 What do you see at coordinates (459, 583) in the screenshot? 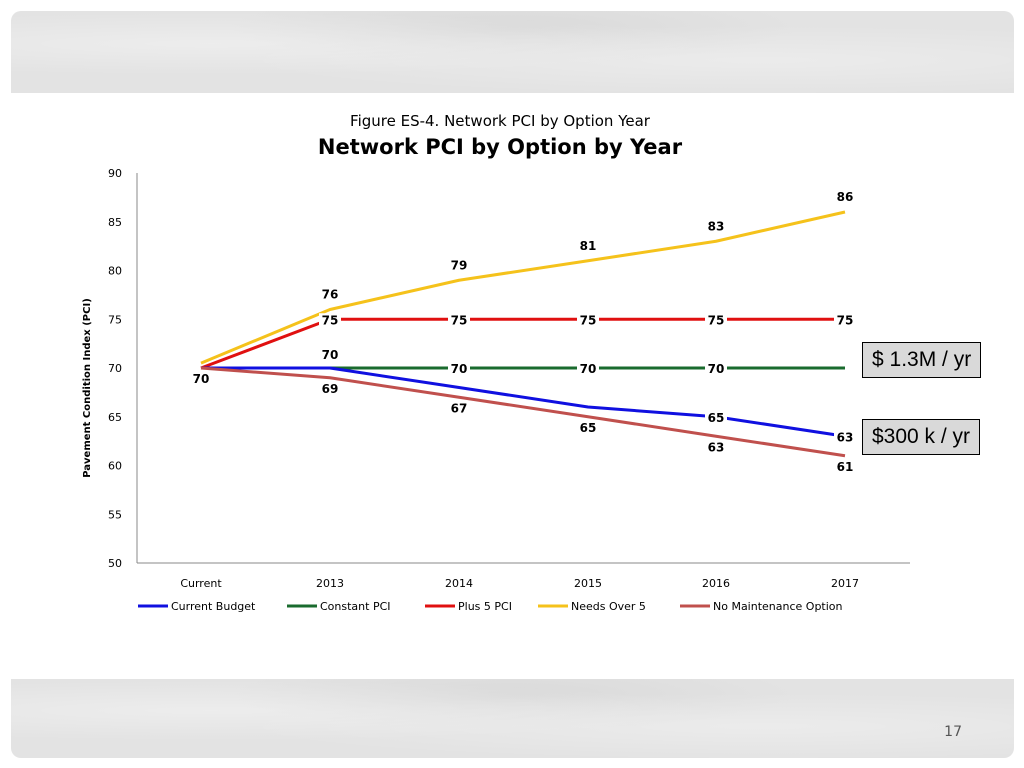
I see `x-tick-label: 2014` at bounding box center [459, 583].